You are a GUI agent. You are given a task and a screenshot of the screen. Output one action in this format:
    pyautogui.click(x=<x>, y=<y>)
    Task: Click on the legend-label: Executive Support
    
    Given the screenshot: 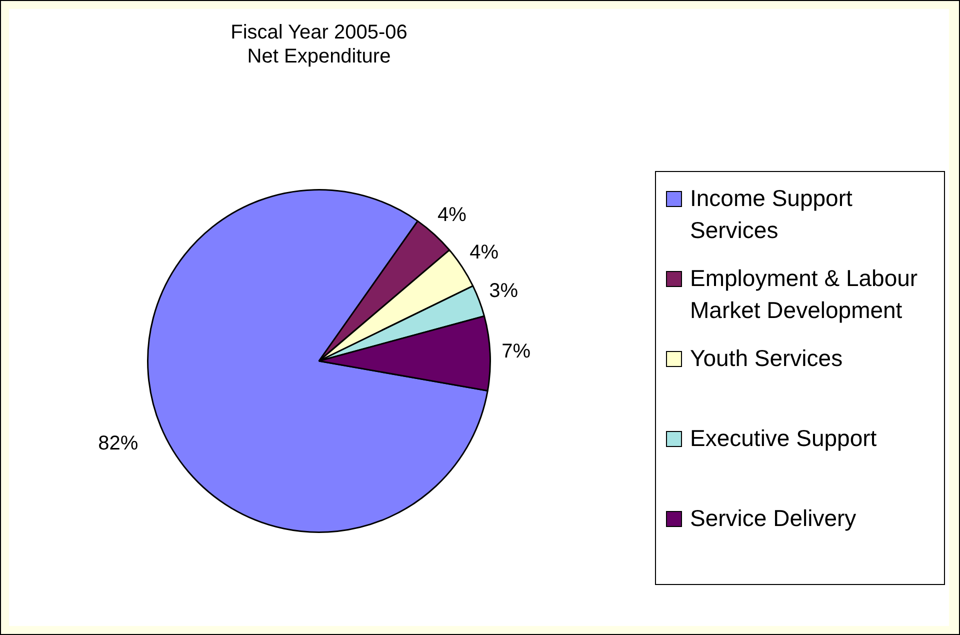 What is the action you would take?
    pyautogui.click(x=783, y=438)
    